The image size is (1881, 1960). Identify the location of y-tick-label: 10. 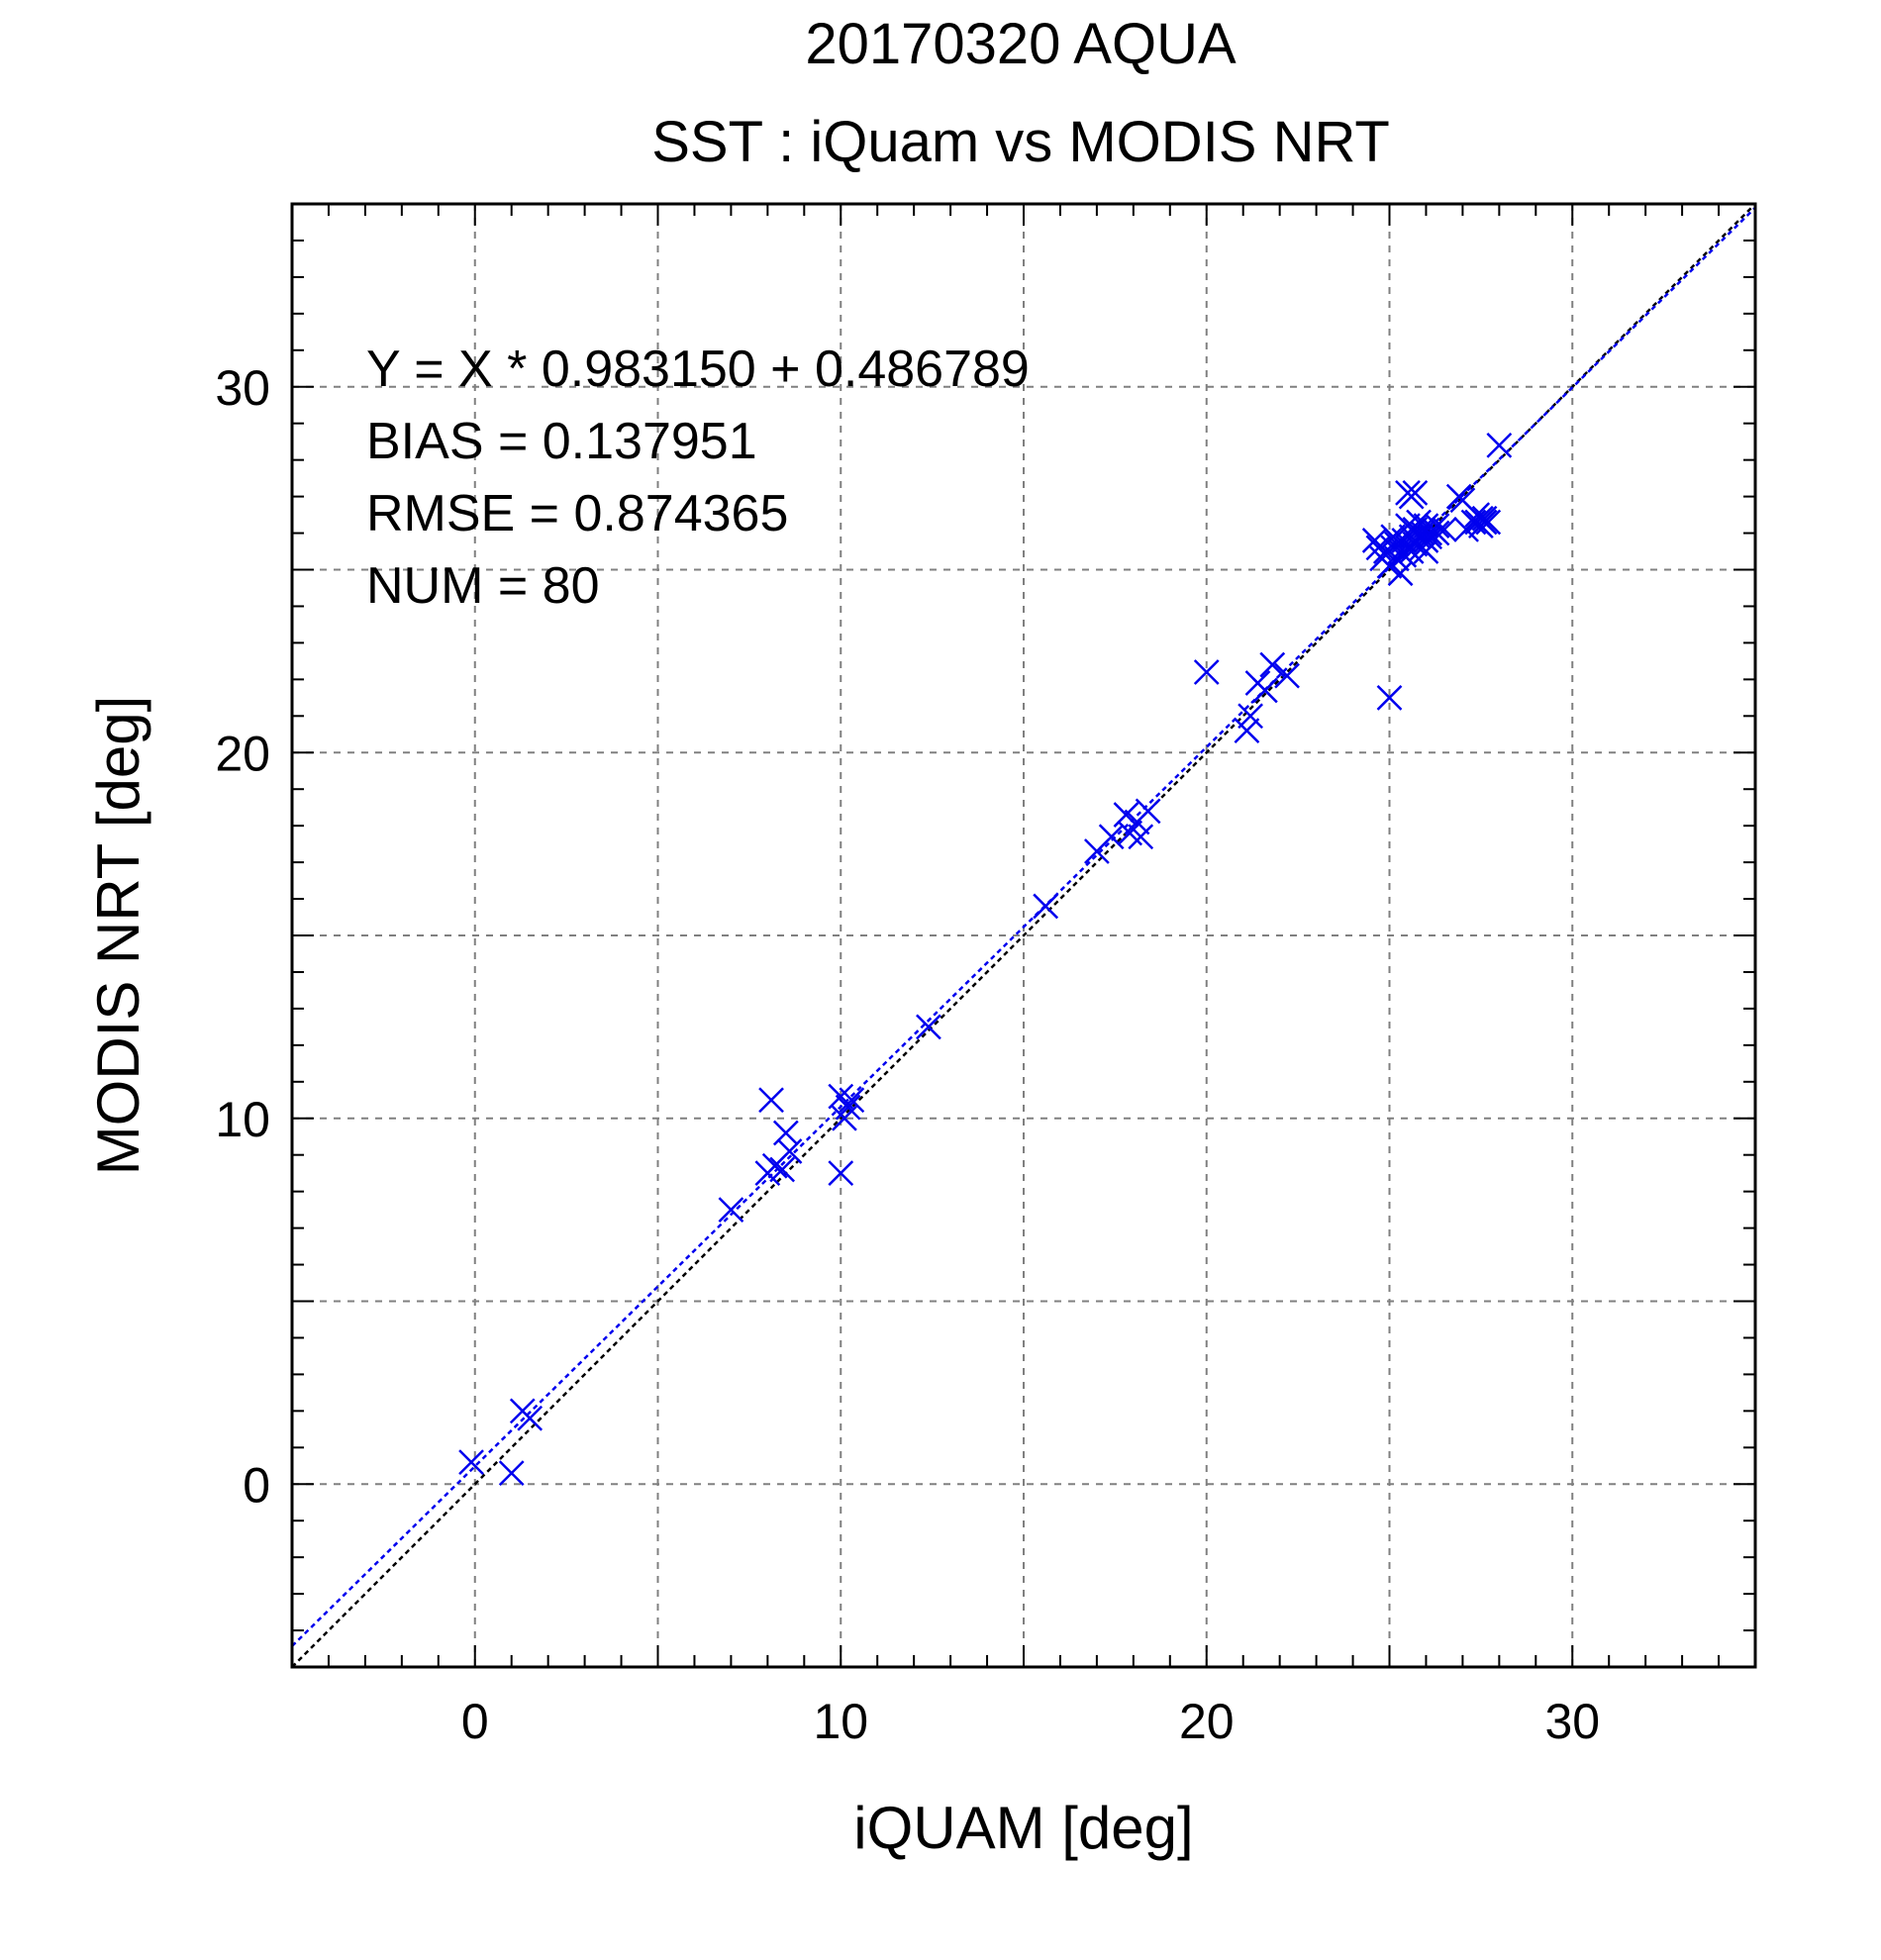
(243, 1119).